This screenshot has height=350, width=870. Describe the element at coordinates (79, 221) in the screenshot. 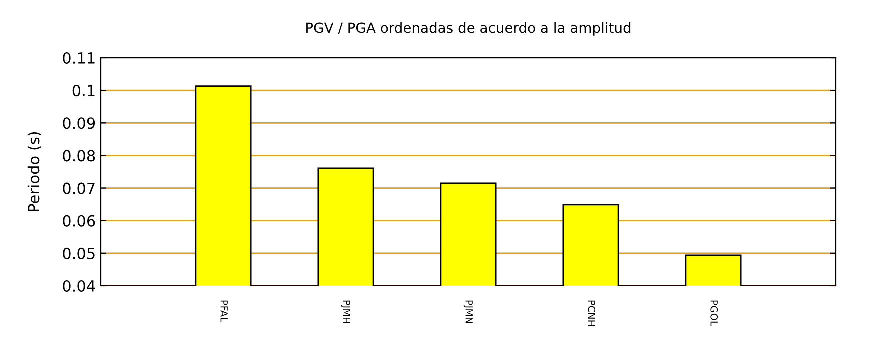

I see `y-tick-label: 0.06` at that location.